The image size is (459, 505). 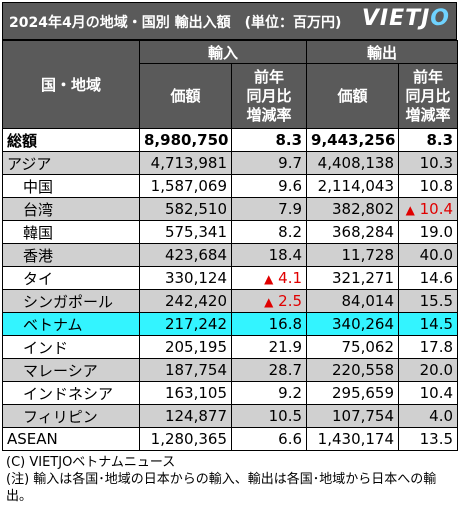 What do you see at coordinates (71, 163) in the screenshot?
I see `region-name: アジア` at bounding box center [71, 163].